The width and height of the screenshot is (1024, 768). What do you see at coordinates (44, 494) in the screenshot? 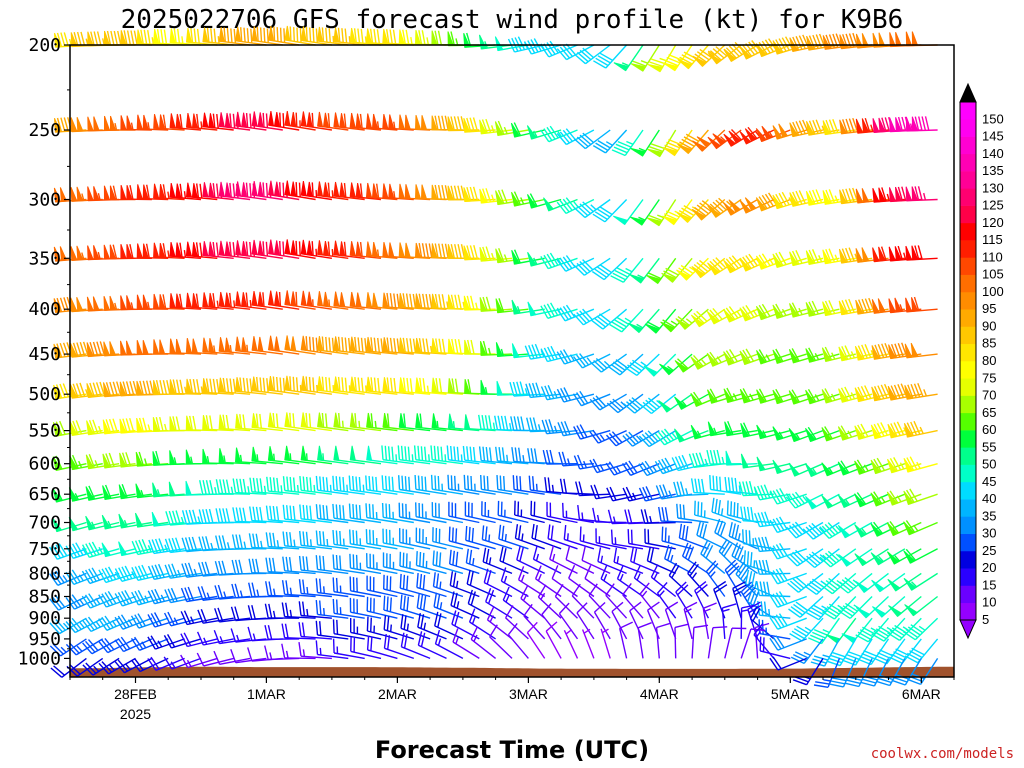
I see `y-tick-label: 650` at bounding box center [44, 494].